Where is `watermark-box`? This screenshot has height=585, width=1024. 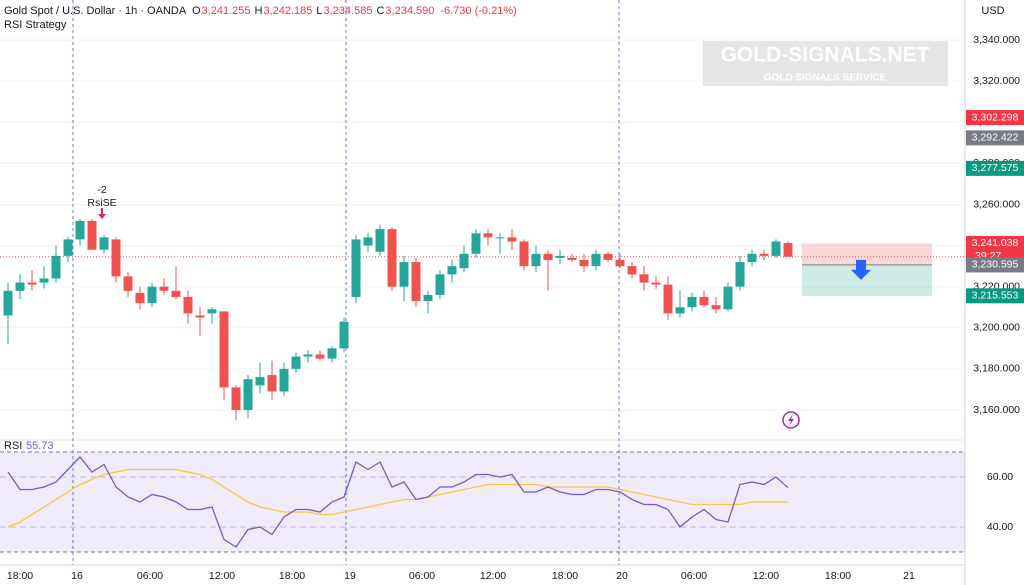
watermark-box is located at coordinates (825, 63).